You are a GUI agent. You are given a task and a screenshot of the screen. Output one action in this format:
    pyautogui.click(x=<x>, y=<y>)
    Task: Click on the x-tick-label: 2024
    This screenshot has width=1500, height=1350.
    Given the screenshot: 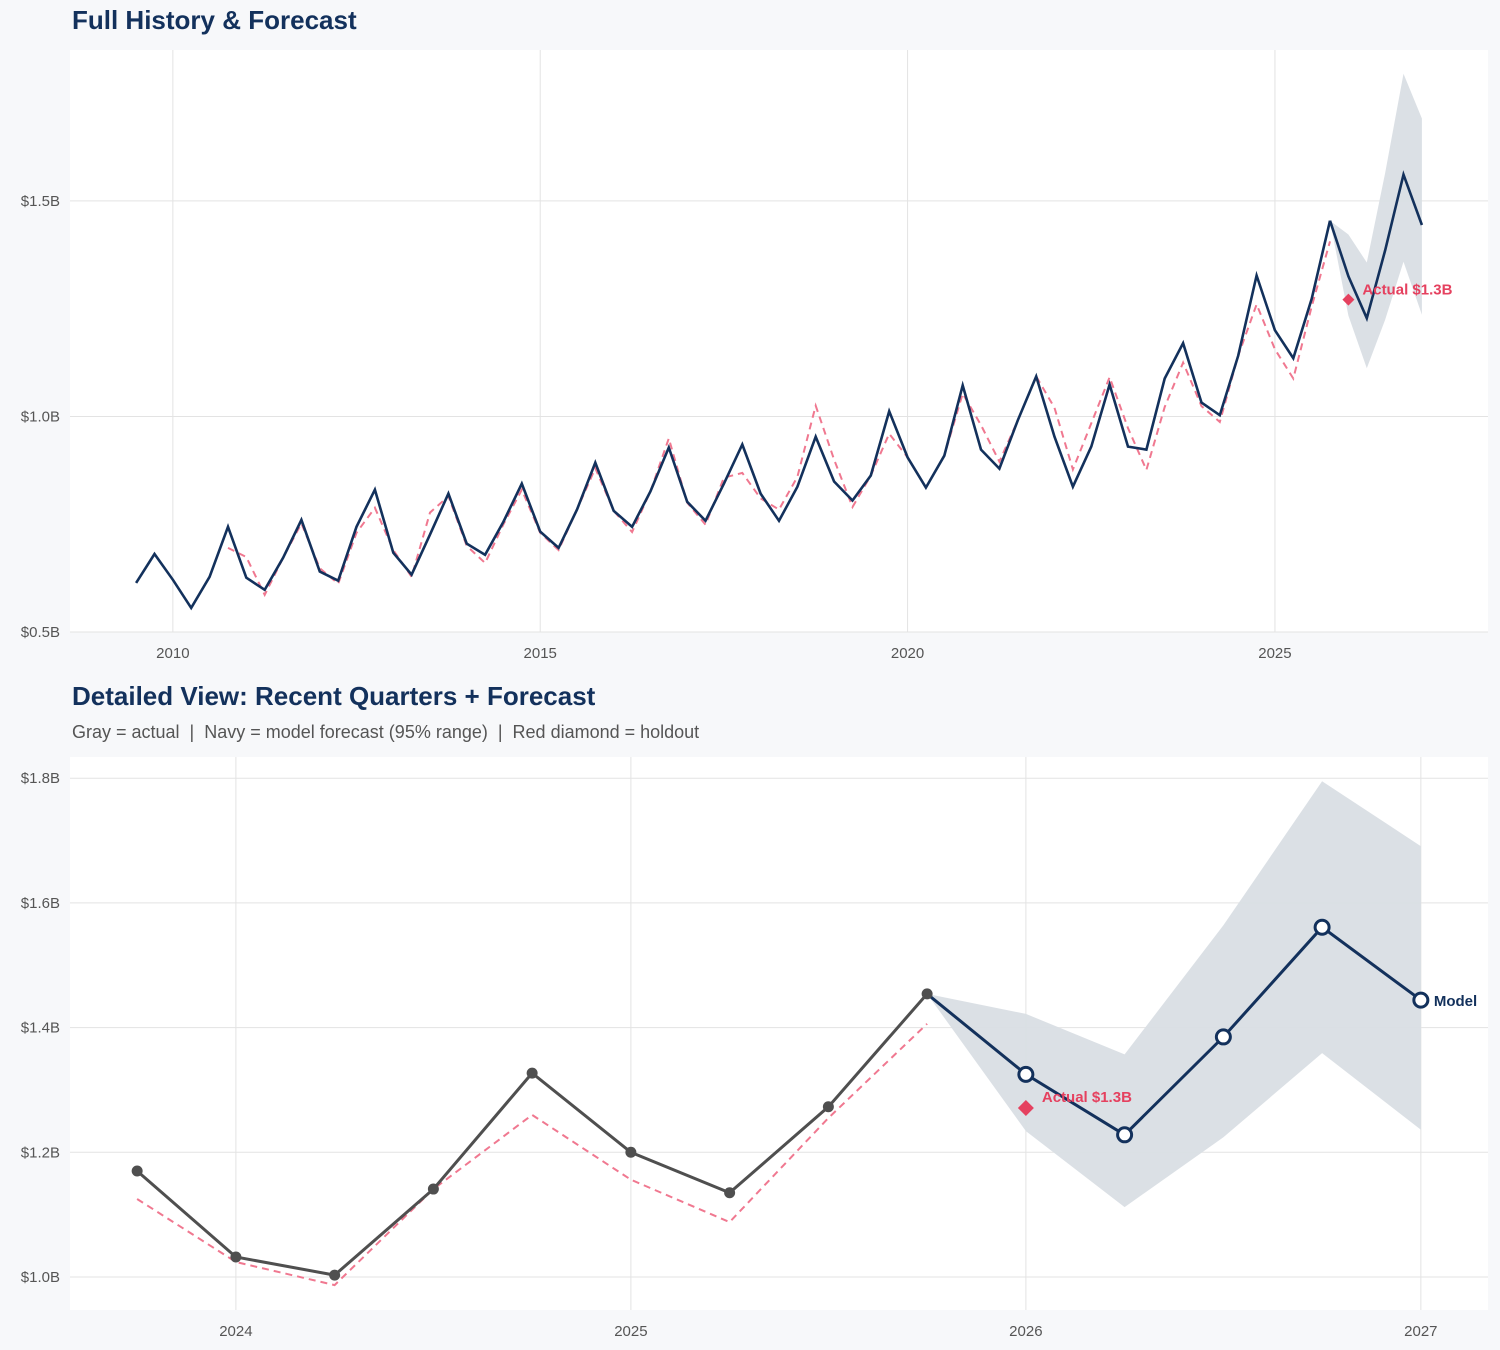 What is the action you would take?
    pyautogui.click(x=235, y=1331)
    